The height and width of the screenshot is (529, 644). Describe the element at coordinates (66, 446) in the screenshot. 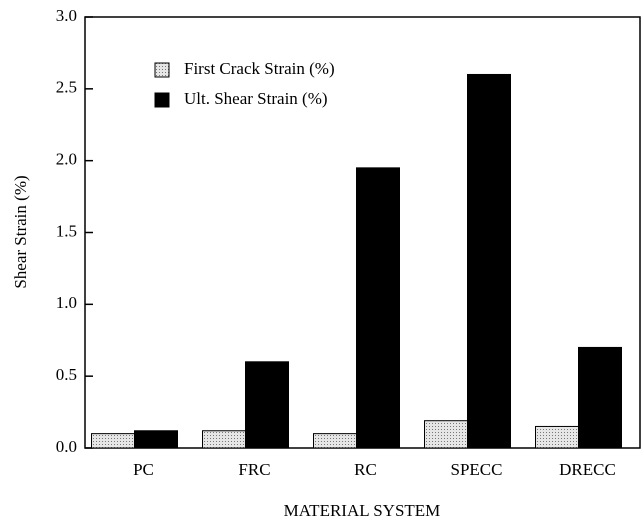

I see `y-tick-label: 0.0` at that location.